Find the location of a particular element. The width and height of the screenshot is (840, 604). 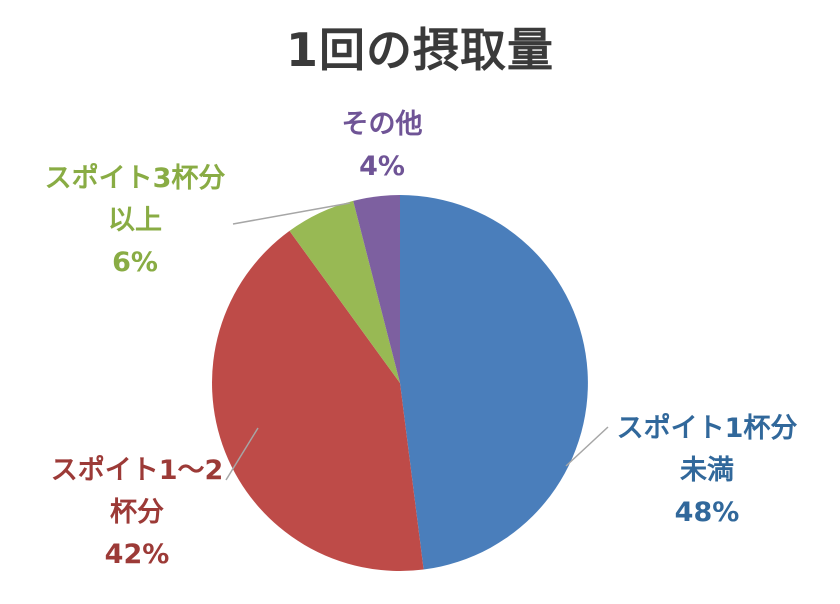

slice-label-under1-line2: 未満 is located at coordinates (707, 470).